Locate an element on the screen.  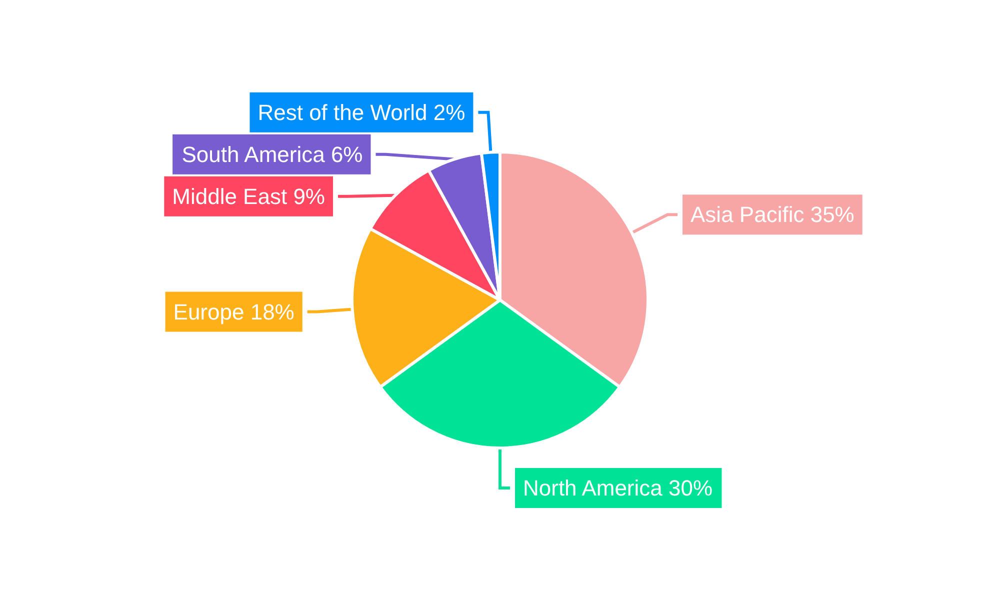
slice-label: South America 6% is located at coordinates (272, 154).